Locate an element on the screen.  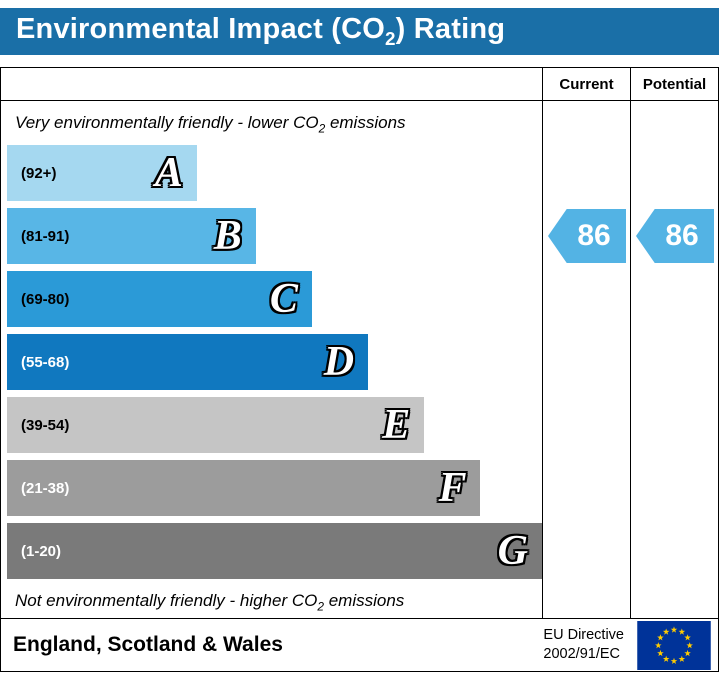
band-bar-e: (39-54) E is located at coordinates (216, 425).